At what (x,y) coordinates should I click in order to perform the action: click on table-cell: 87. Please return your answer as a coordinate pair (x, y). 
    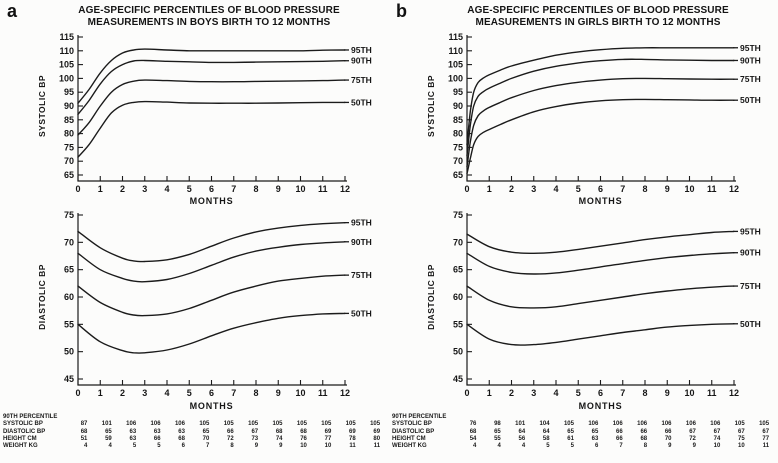
    Looking at the image, I should click on (84, 424).